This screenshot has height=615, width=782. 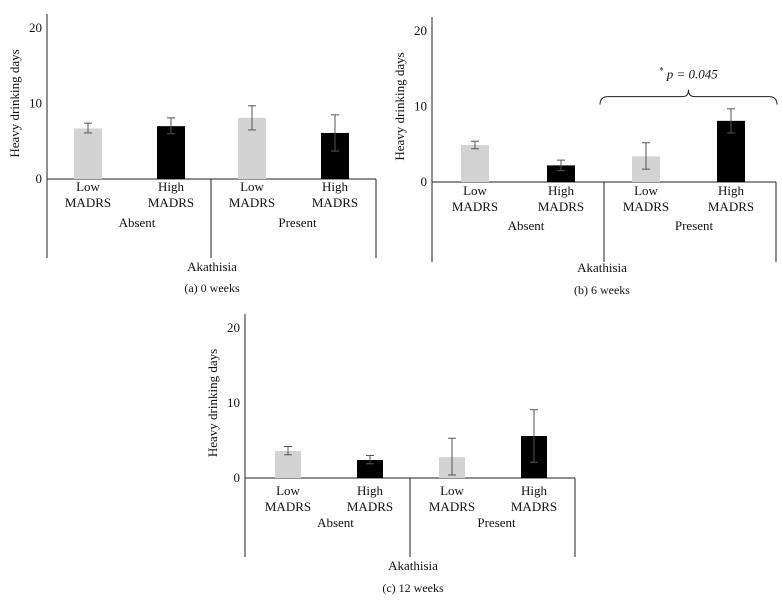 I want to click on significance-star: *, so click(x=661, y=71).